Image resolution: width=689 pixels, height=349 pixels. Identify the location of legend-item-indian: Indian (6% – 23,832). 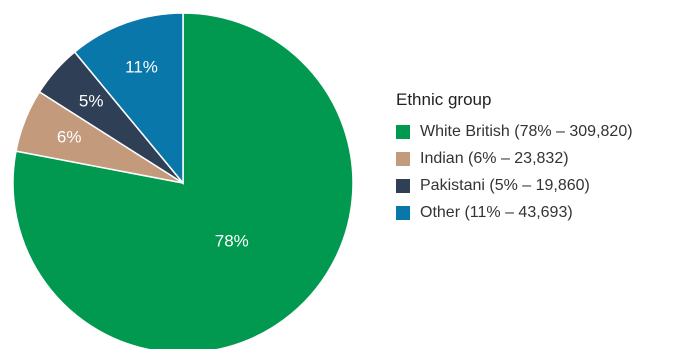
(541, 158).